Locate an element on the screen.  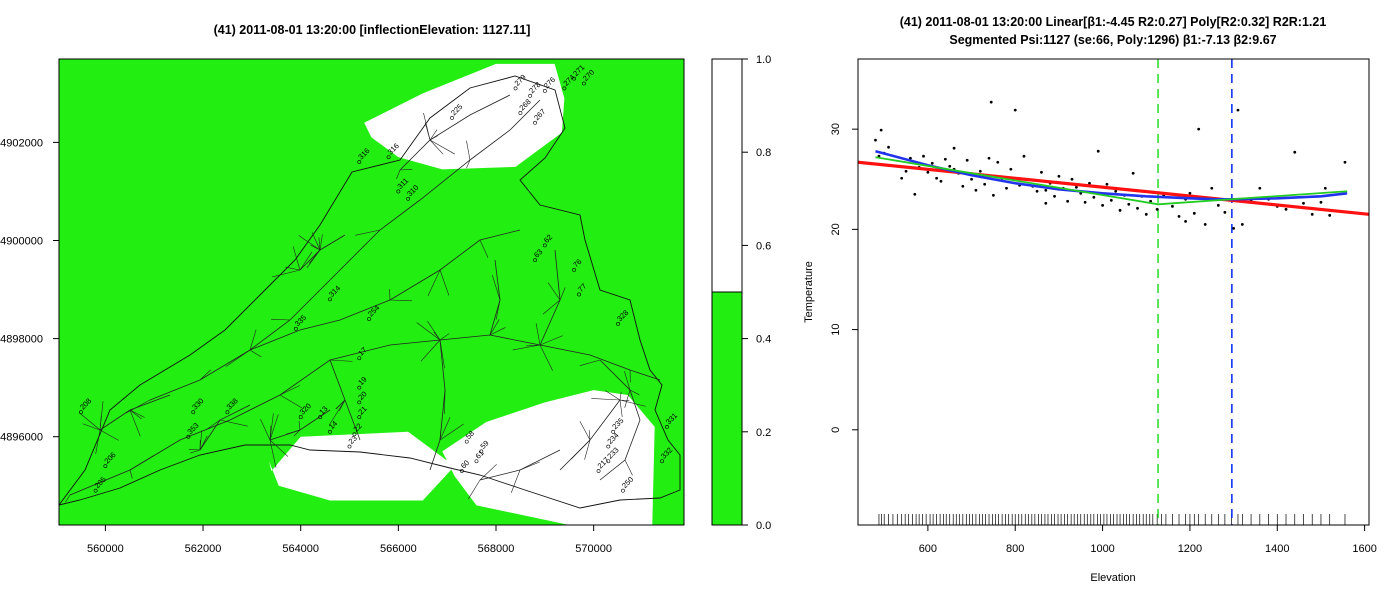
colorbar-tick-label: 0.0 is located at coordinates (763, 526).